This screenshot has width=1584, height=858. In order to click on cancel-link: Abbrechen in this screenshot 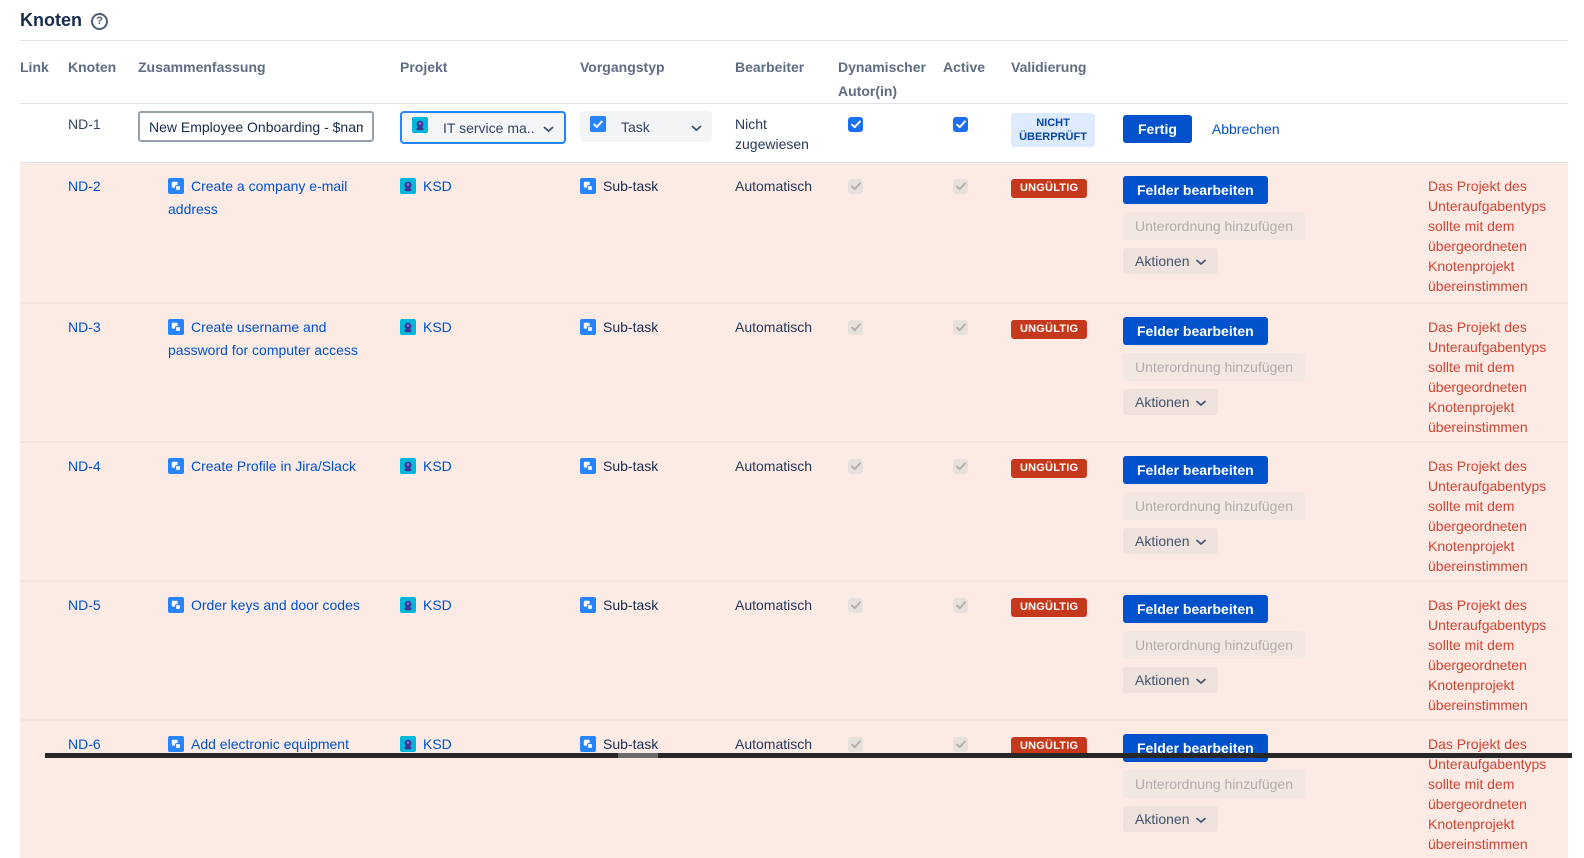, I will do `click(1245, 129)`.